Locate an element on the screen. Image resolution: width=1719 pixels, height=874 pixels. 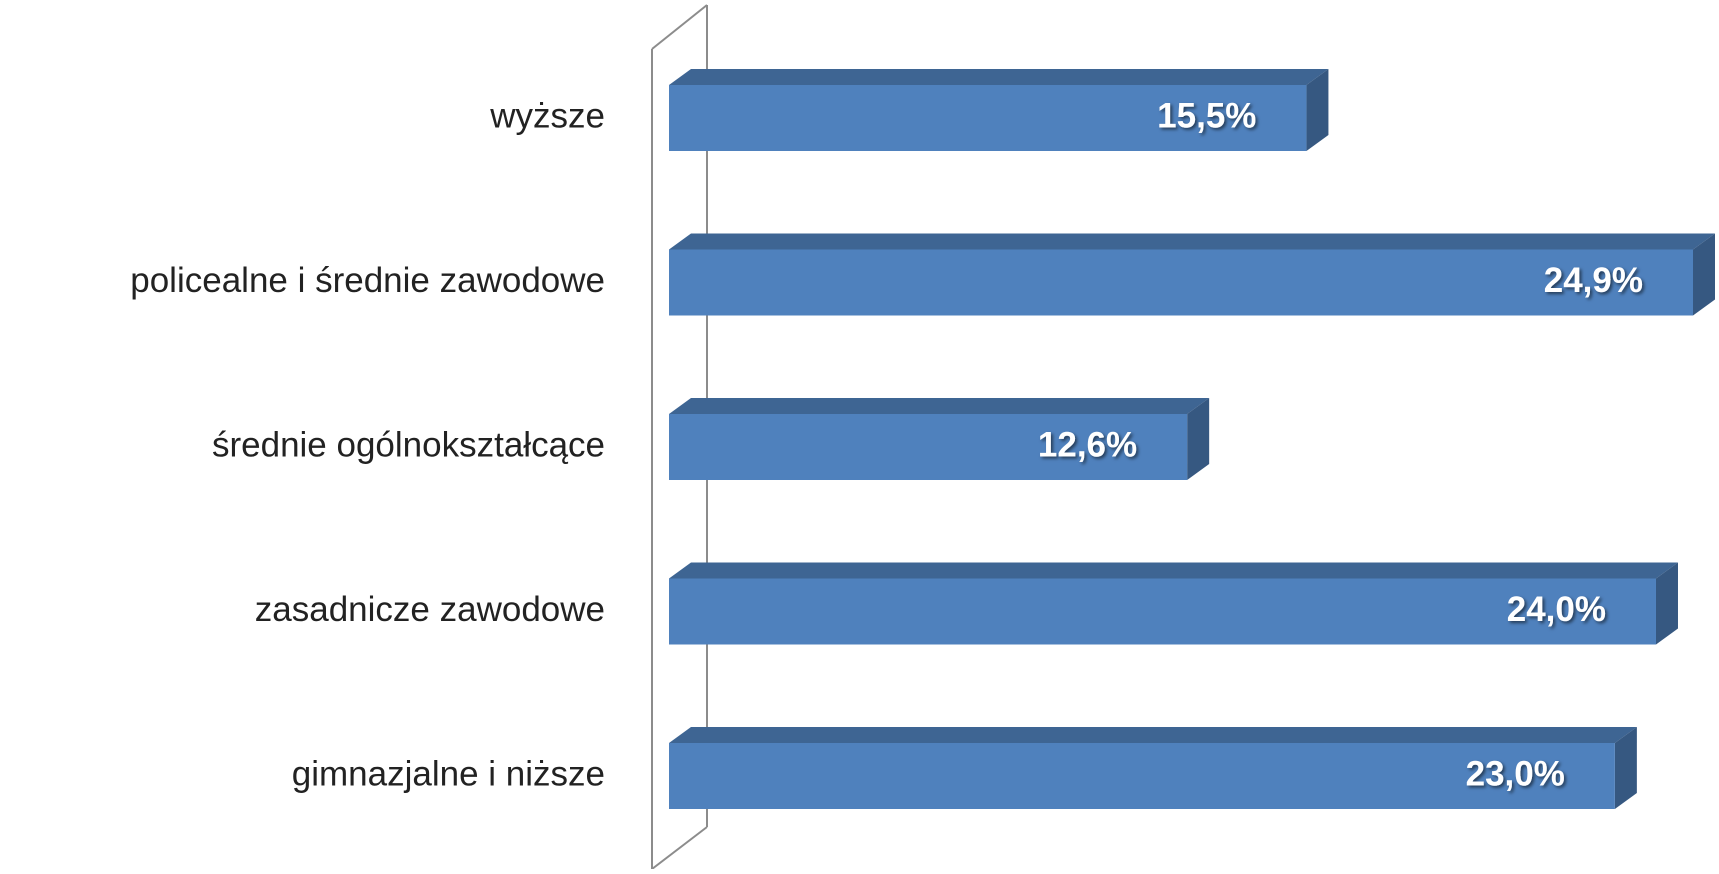
value-label: 24,0% is located at coordinates (1556, 609).